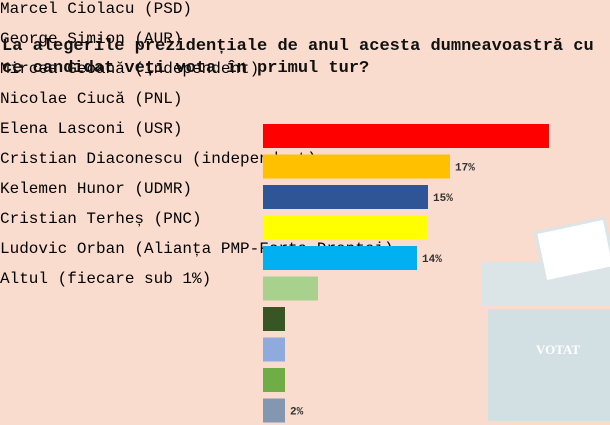  I want to click on ballot-box-body, so click(549, 365).